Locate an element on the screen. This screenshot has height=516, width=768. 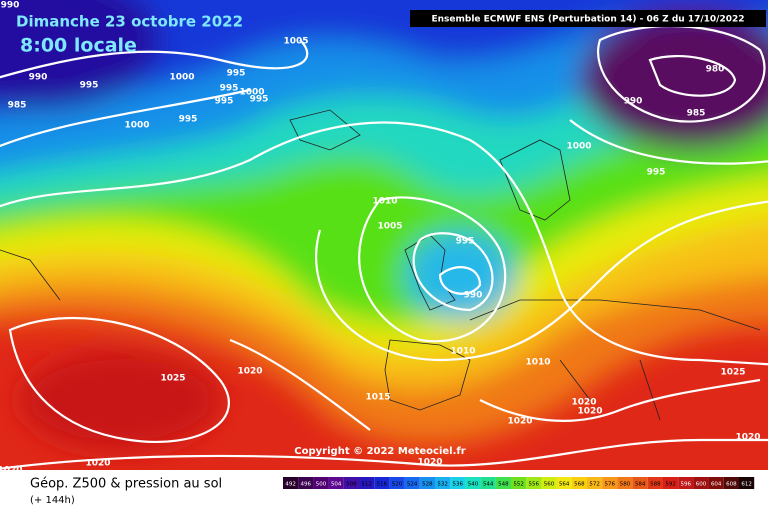
colorbar-label: 600 is located at coordinates (701, 485).